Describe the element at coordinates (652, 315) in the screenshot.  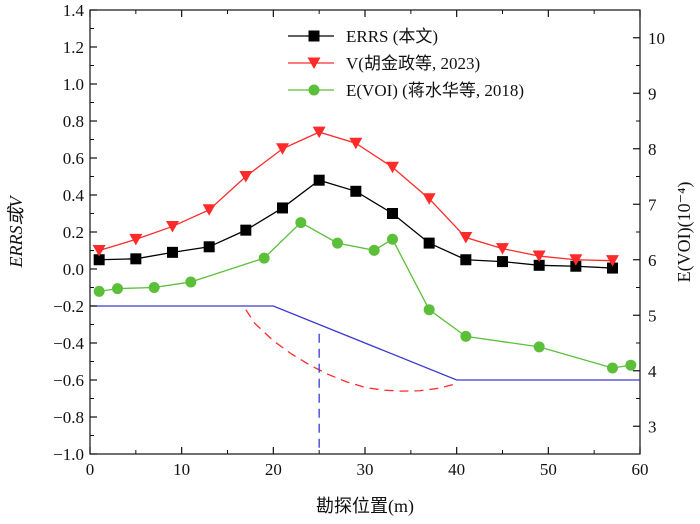
I see `y2-tick-label: 5` at that location.